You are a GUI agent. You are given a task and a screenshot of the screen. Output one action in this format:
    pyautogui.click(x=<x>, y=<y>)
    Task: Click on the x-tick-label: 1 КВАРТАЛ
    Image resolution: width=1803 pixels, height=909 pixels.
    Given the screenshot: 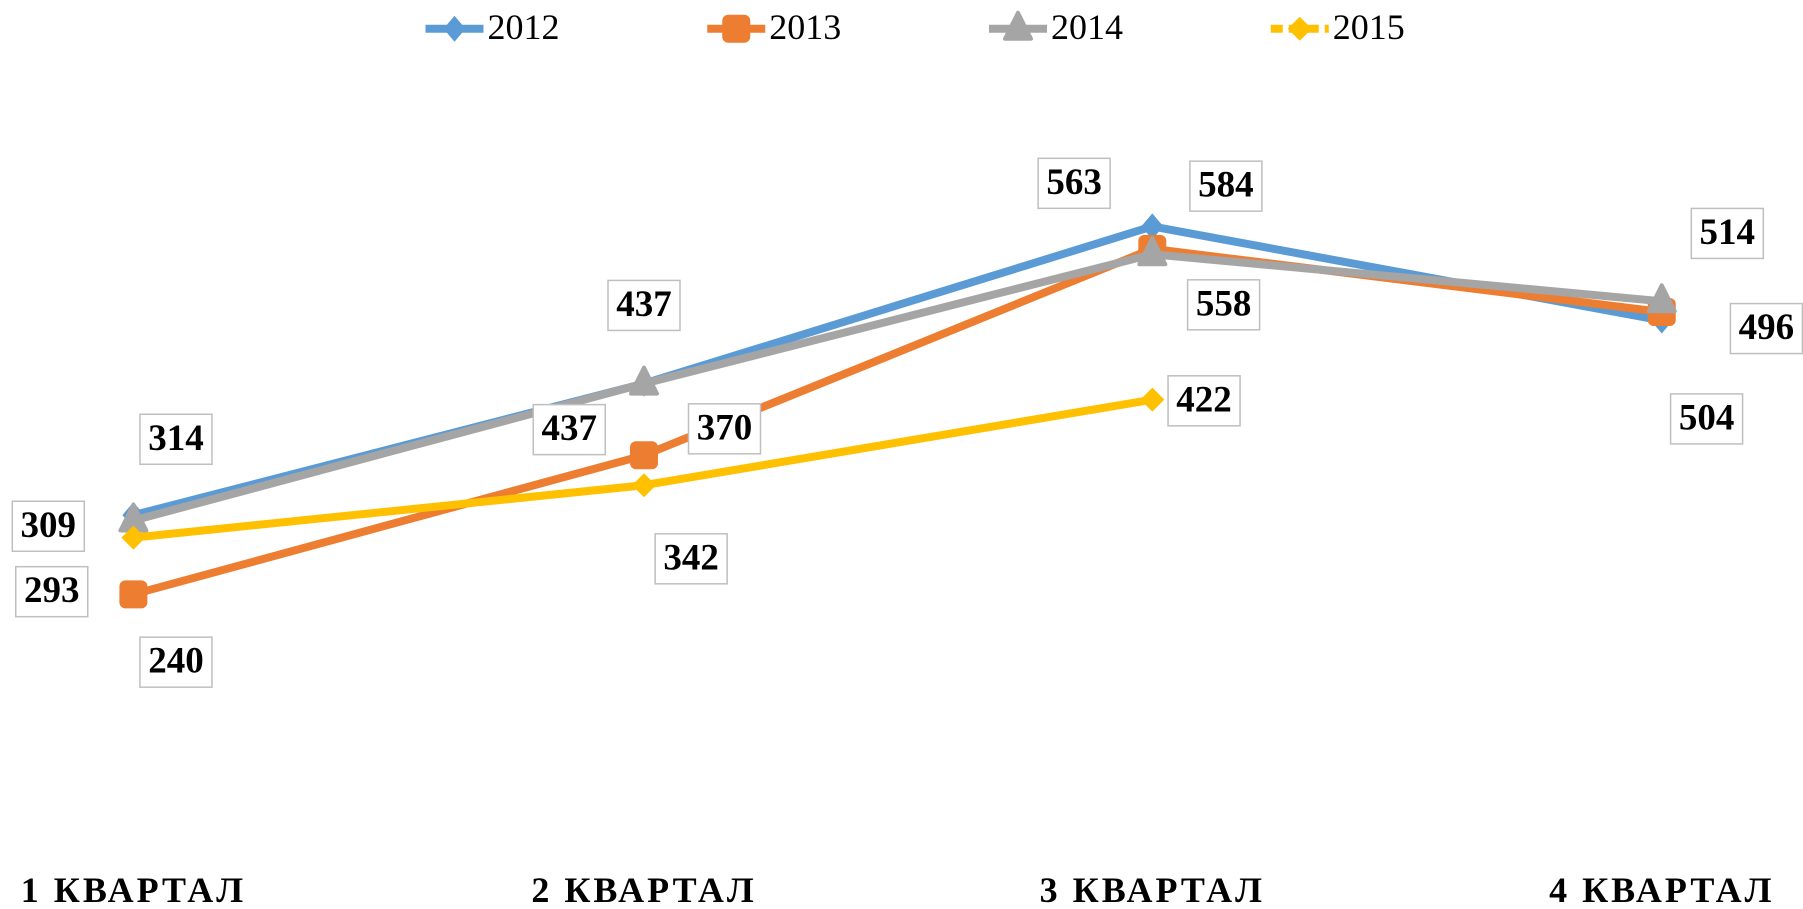 What is the action you would take?
    pyautogui.click(x=133, y=889)
    